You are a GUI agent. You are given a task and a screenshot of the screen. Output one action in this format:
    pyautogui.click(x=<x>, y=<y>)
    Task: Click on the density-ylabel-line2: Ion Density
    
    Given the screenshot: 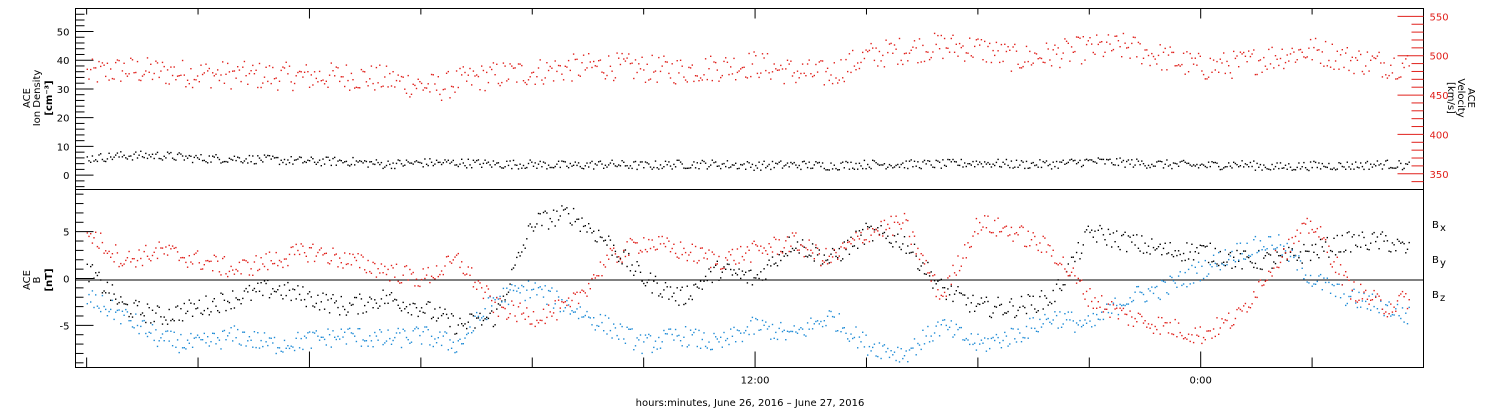 What is the action you would take?
    pyautogui.click(x=37, y=98)
    